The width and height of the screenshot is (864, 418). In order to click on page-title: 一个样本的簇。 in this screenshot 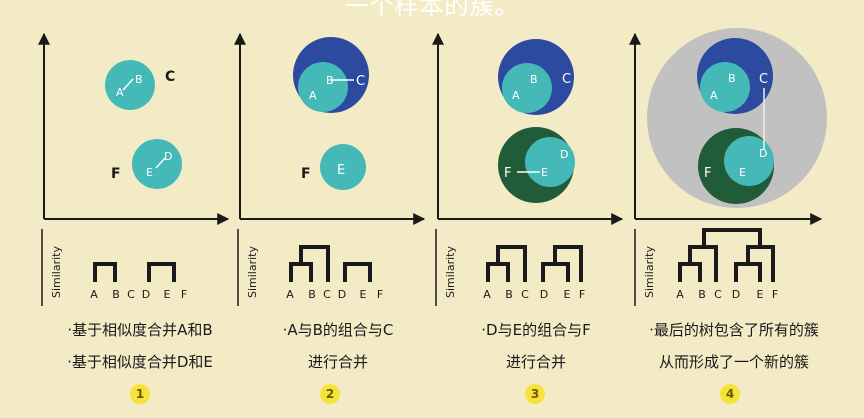, I will do `click(432, 10)`.